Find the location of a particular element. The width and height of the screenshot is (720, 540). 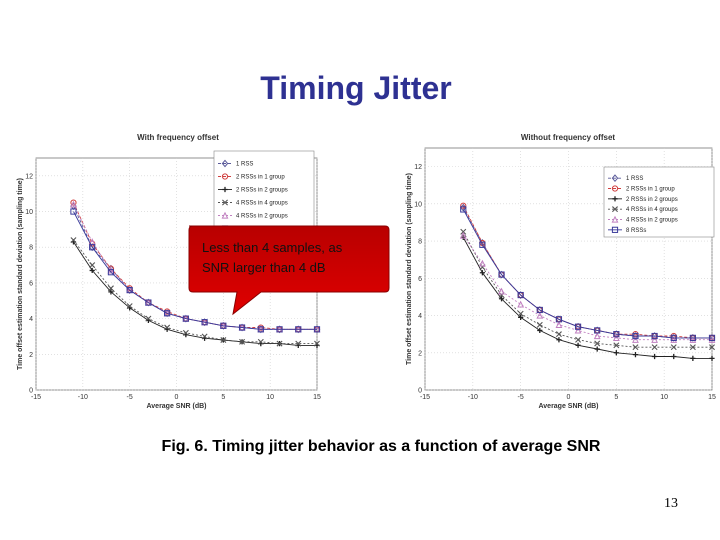

y-tick-label: 2 is located at coordinates (420, 353).